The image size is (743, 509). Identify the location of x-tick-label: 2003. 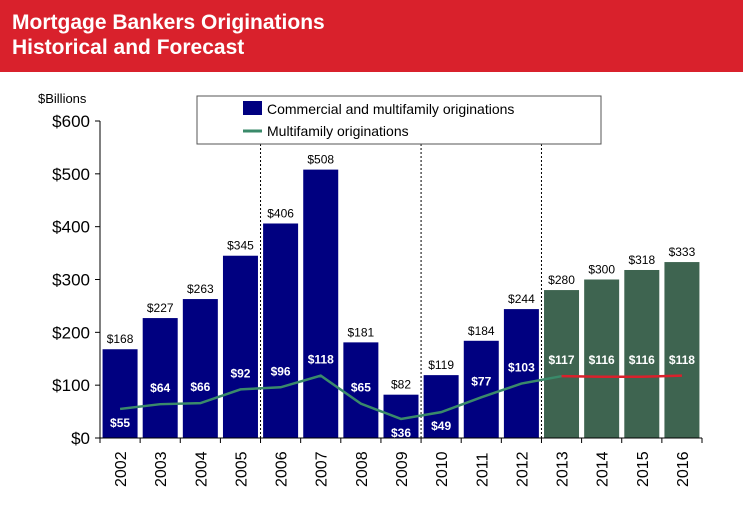
(161, 469).